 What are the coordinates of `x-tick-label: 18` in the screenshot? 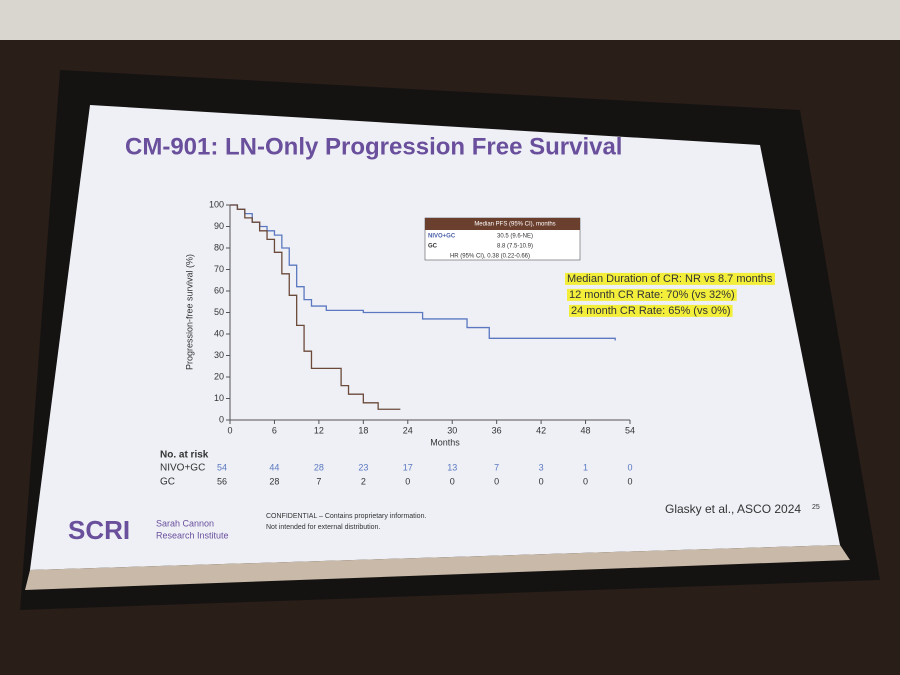 It's located at (363, 430).